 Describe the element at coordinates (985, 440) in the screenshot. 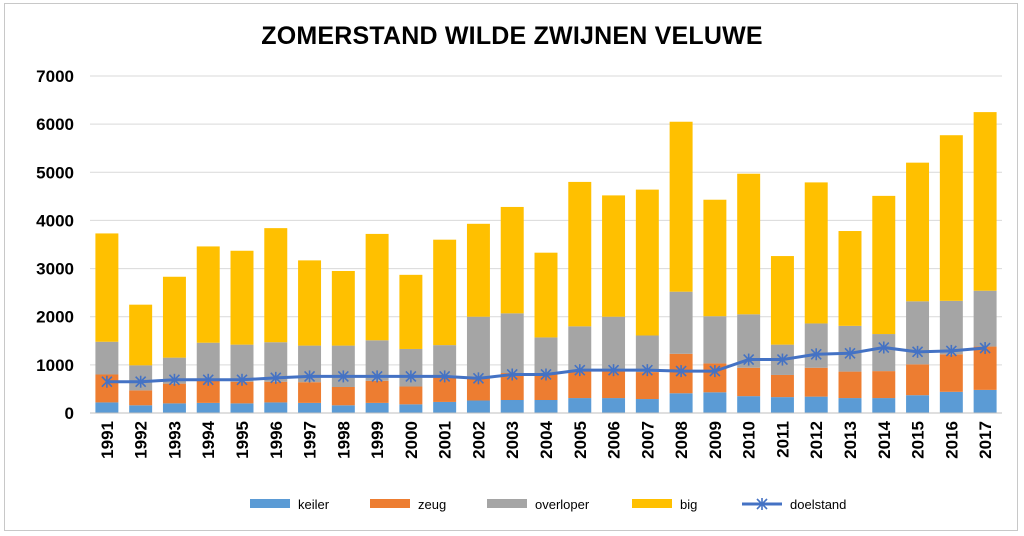

I see `x-tick-label: 2017` at that location.